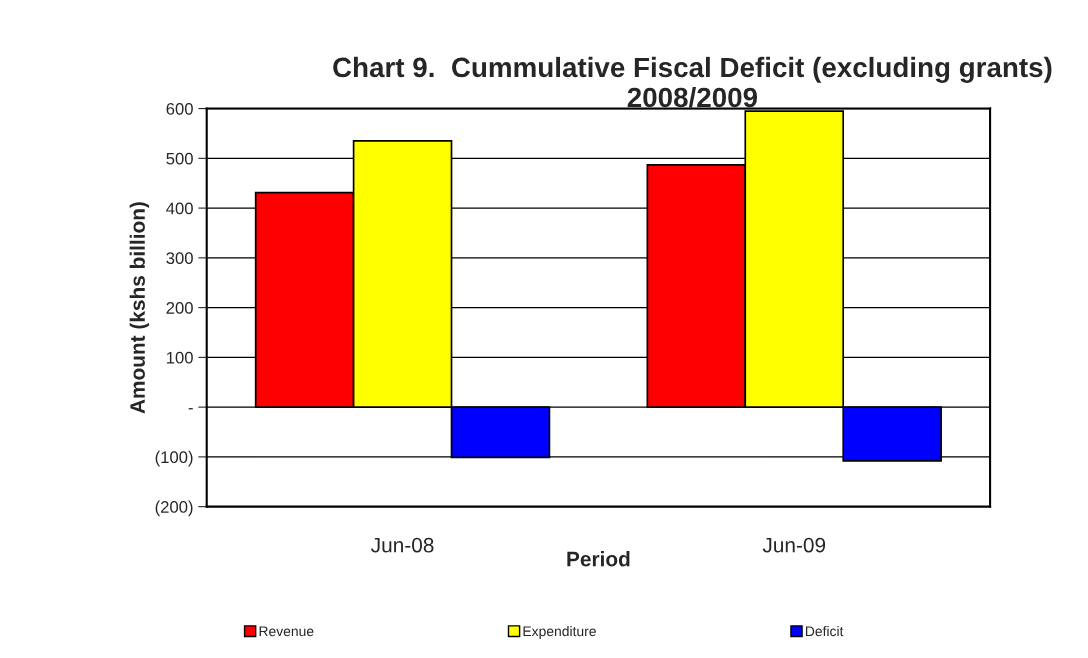 This screenshot has height=658, width=1088. What do you see at coordinates (139, 308) in the screenshot?
I see `y-axis-title: Amount (kshs billion)` at bounding box center [139, 308].